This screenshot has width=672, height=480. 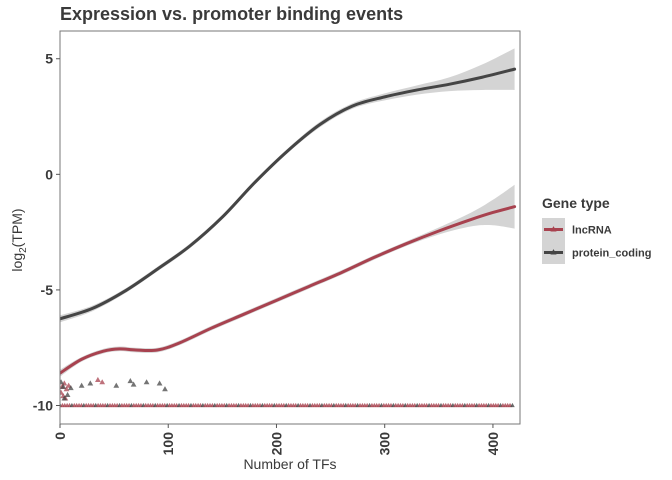 What do you see at coordinates (385, 444) in the screenshot?
I see `x-tick-label: 300` at bounding box center [385, 444].